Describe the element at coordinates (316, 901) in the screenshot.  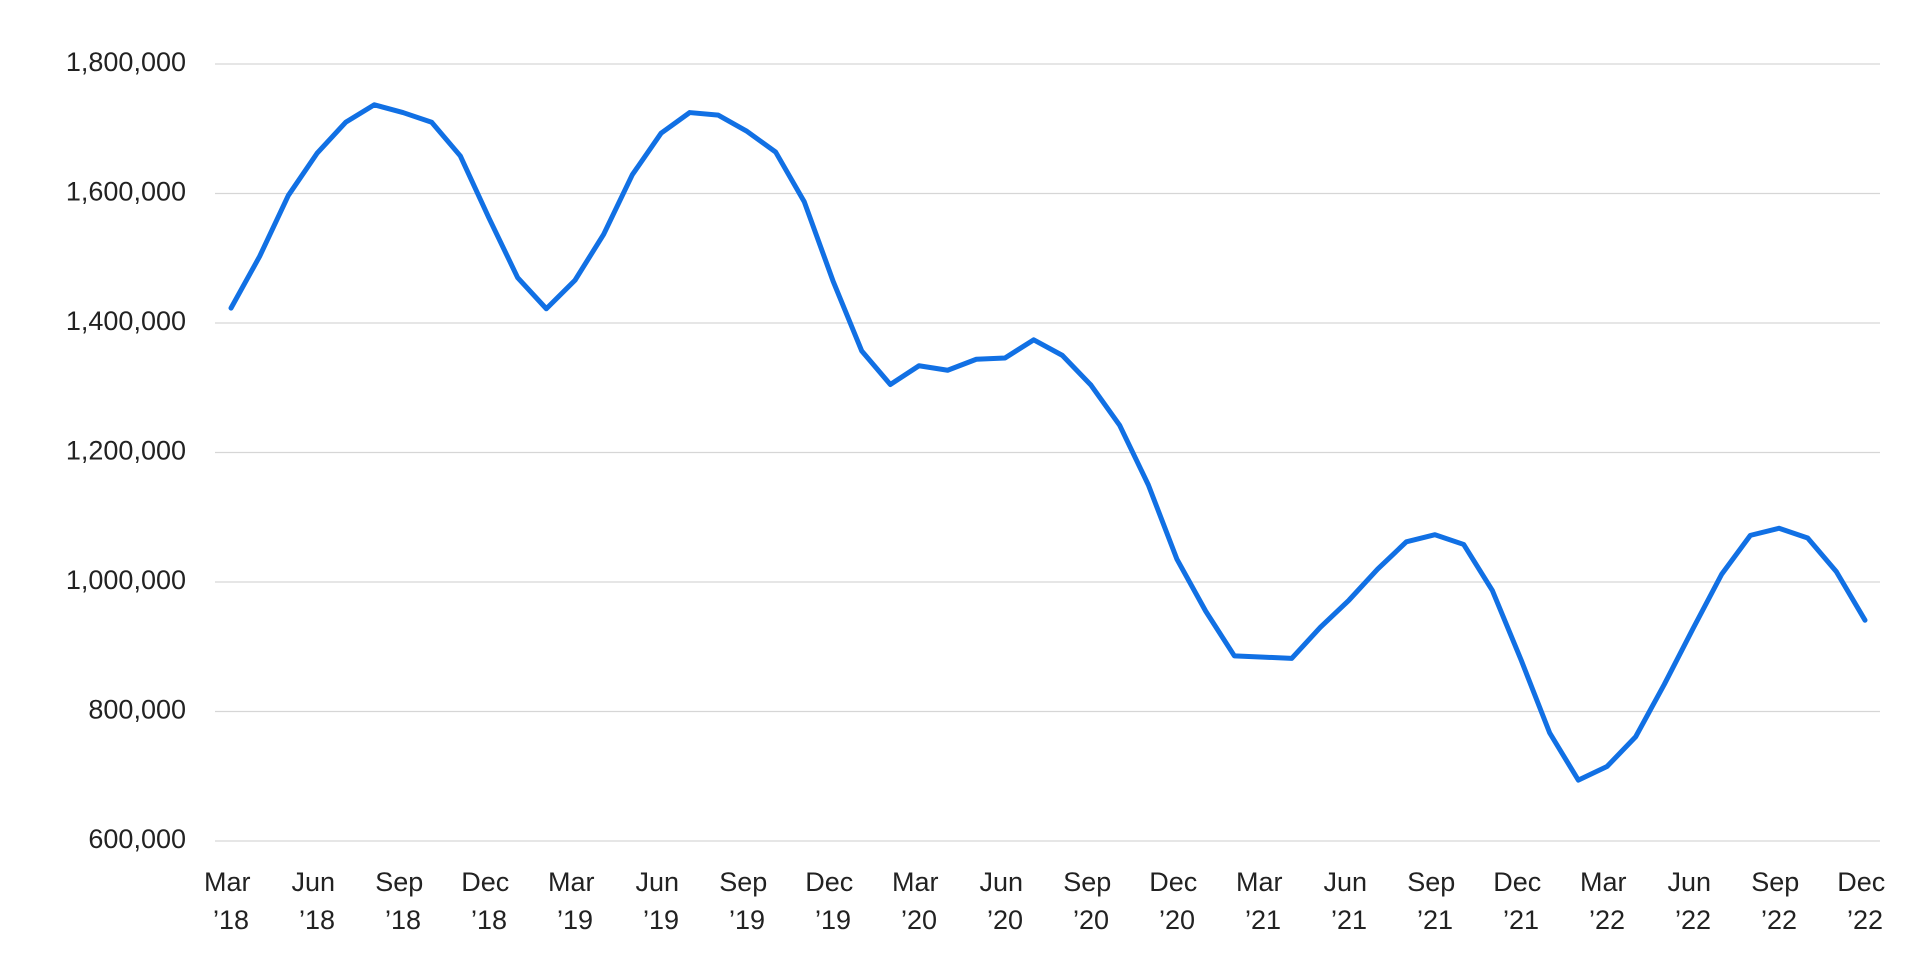
I see `x-tick-label: Jun ’18` at that location.